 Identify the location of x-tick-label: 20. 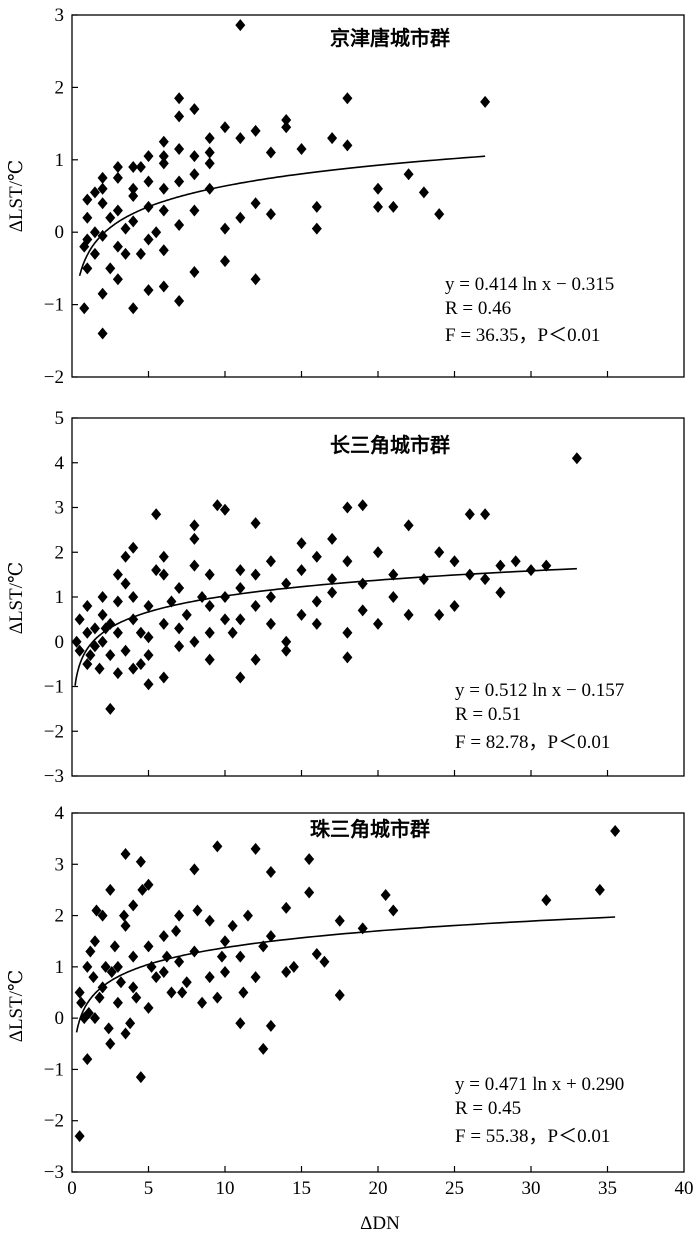
(378, 1188).